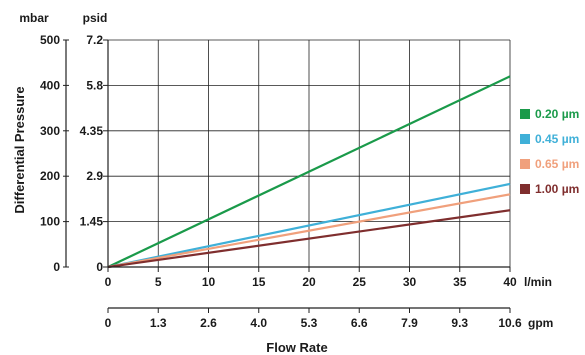 This screenshot has height=355, width=585. What do you see at coordinates (94, 176) in the screenshot?
I see `y-secondary-tick-label: 2.9` at bounding box center [94, 176].